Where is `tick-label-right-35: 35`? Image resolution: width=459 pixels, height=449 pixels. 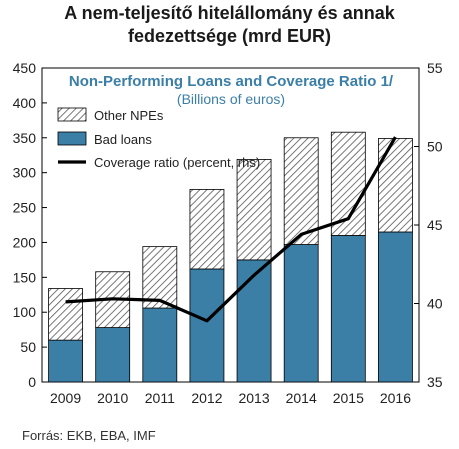 tick-label-right-35: 35 is located at coordinates (435, 382).